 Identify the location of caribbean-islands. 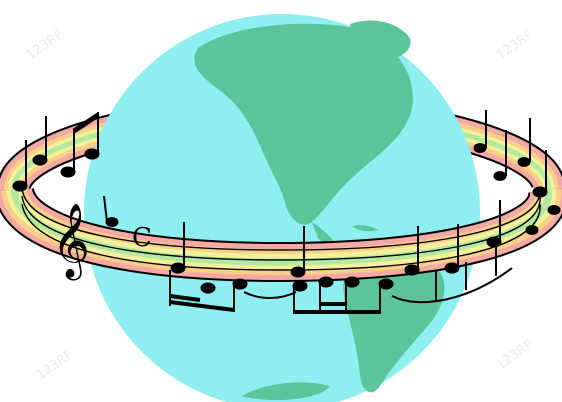
(365, 228).